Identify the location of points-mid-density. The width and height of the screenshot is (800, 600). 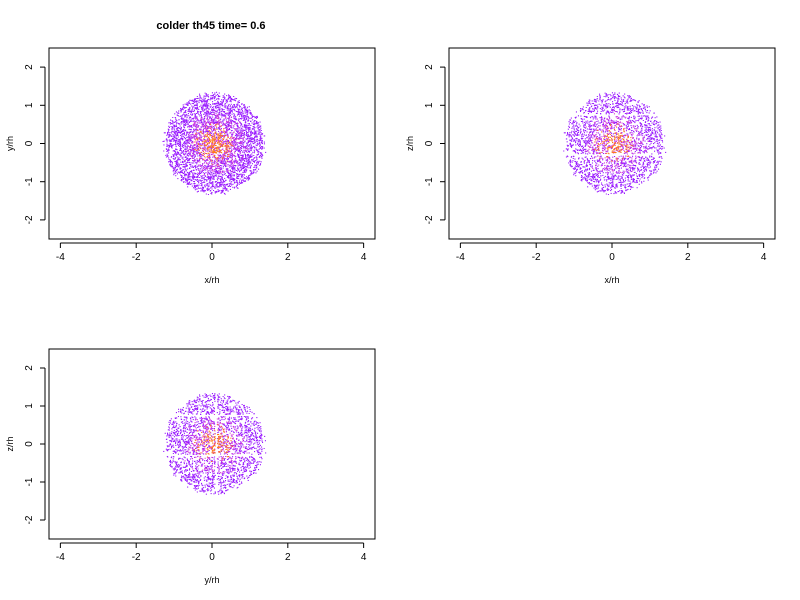
(216, 442).